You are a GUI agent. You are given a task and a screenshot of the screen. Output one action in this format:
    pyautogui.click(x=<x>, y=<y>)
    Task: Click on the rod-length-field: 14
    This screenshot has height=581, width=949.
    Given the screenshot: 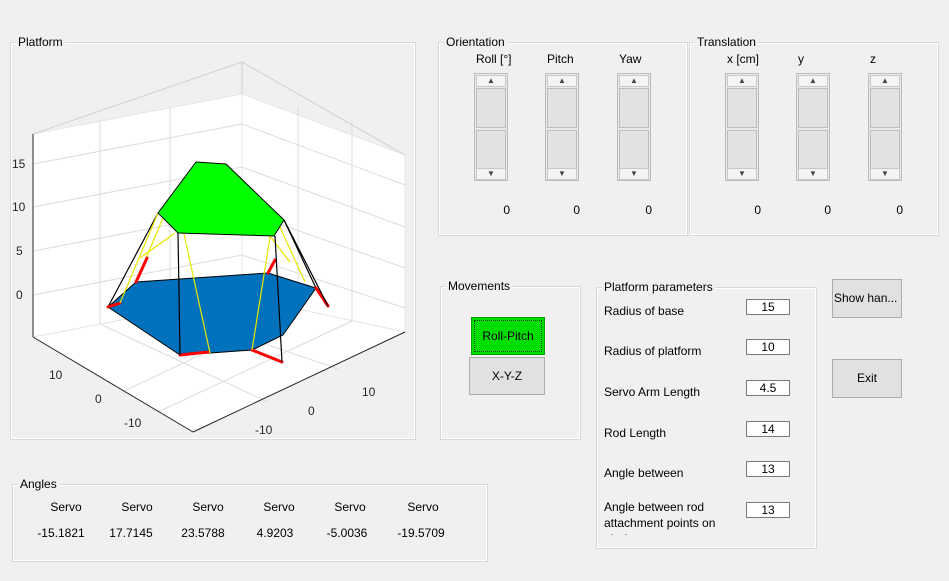 What is the action you would take?
    pyautogui.click(x=768, y=429)
    